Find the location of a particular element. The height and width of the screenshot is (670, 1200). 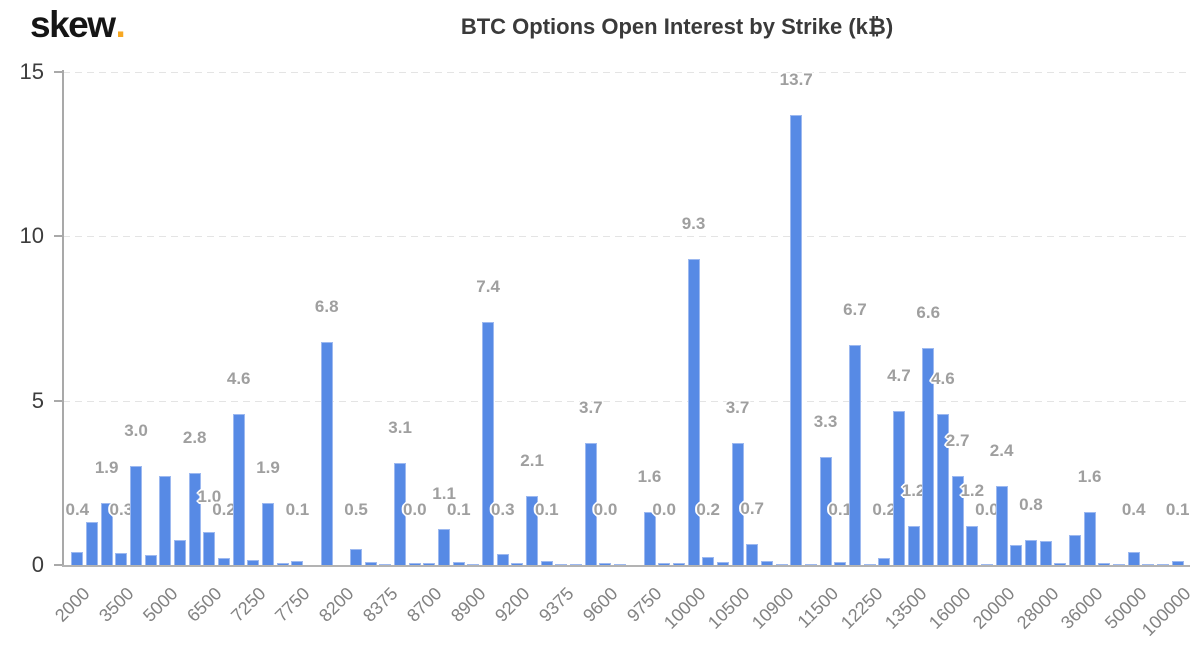

x-axis-label: 8700 is located at coordinates (424, 604).